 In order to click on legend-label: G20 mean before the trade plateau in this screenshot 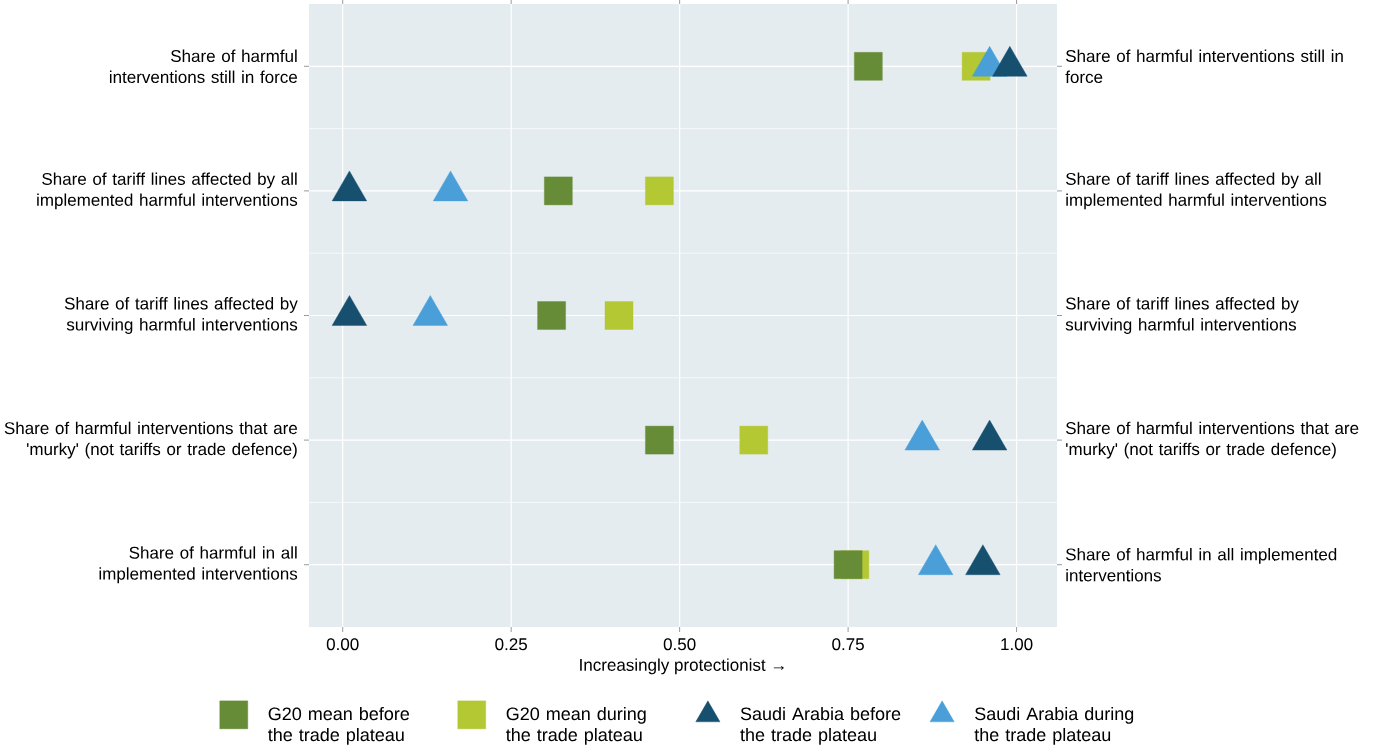, I will do `click(339, 725)`.